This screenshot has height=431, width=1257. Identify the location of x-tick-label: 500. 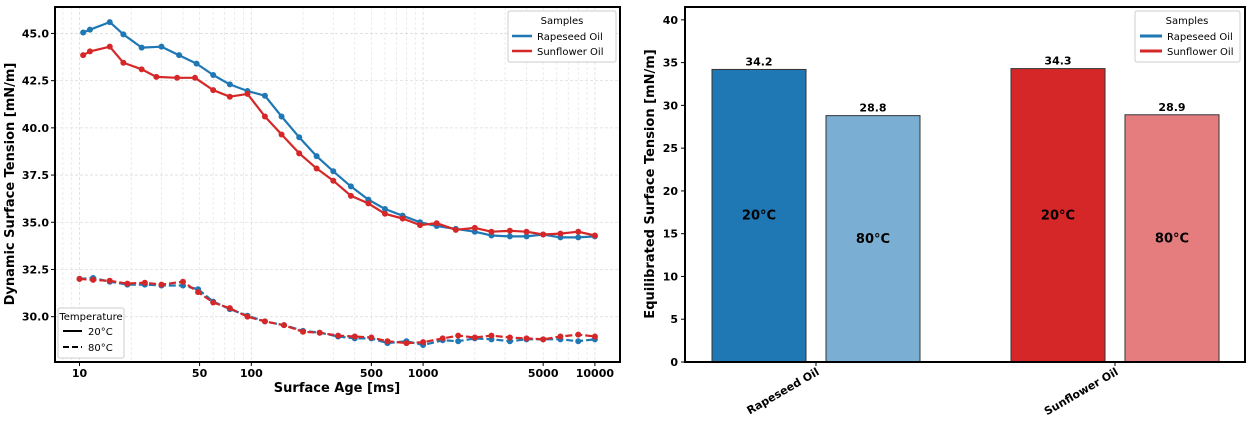
(371, 373).